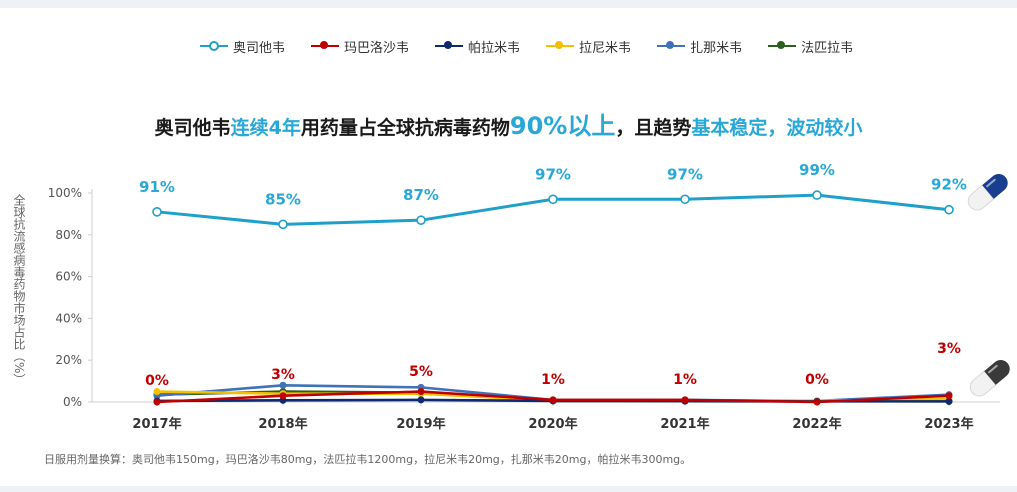 The width and height of the screenshot is (1017, 492). I want to click on x-tick-label: 2023年, so click(948, 424).